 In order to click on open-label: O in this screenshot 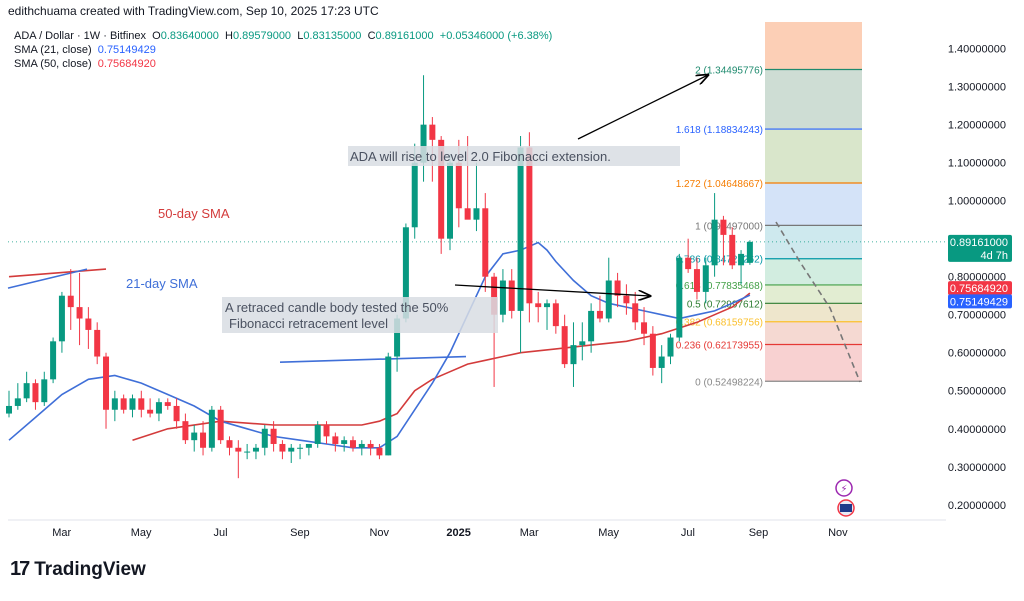, I will do `click(156, 36)`.